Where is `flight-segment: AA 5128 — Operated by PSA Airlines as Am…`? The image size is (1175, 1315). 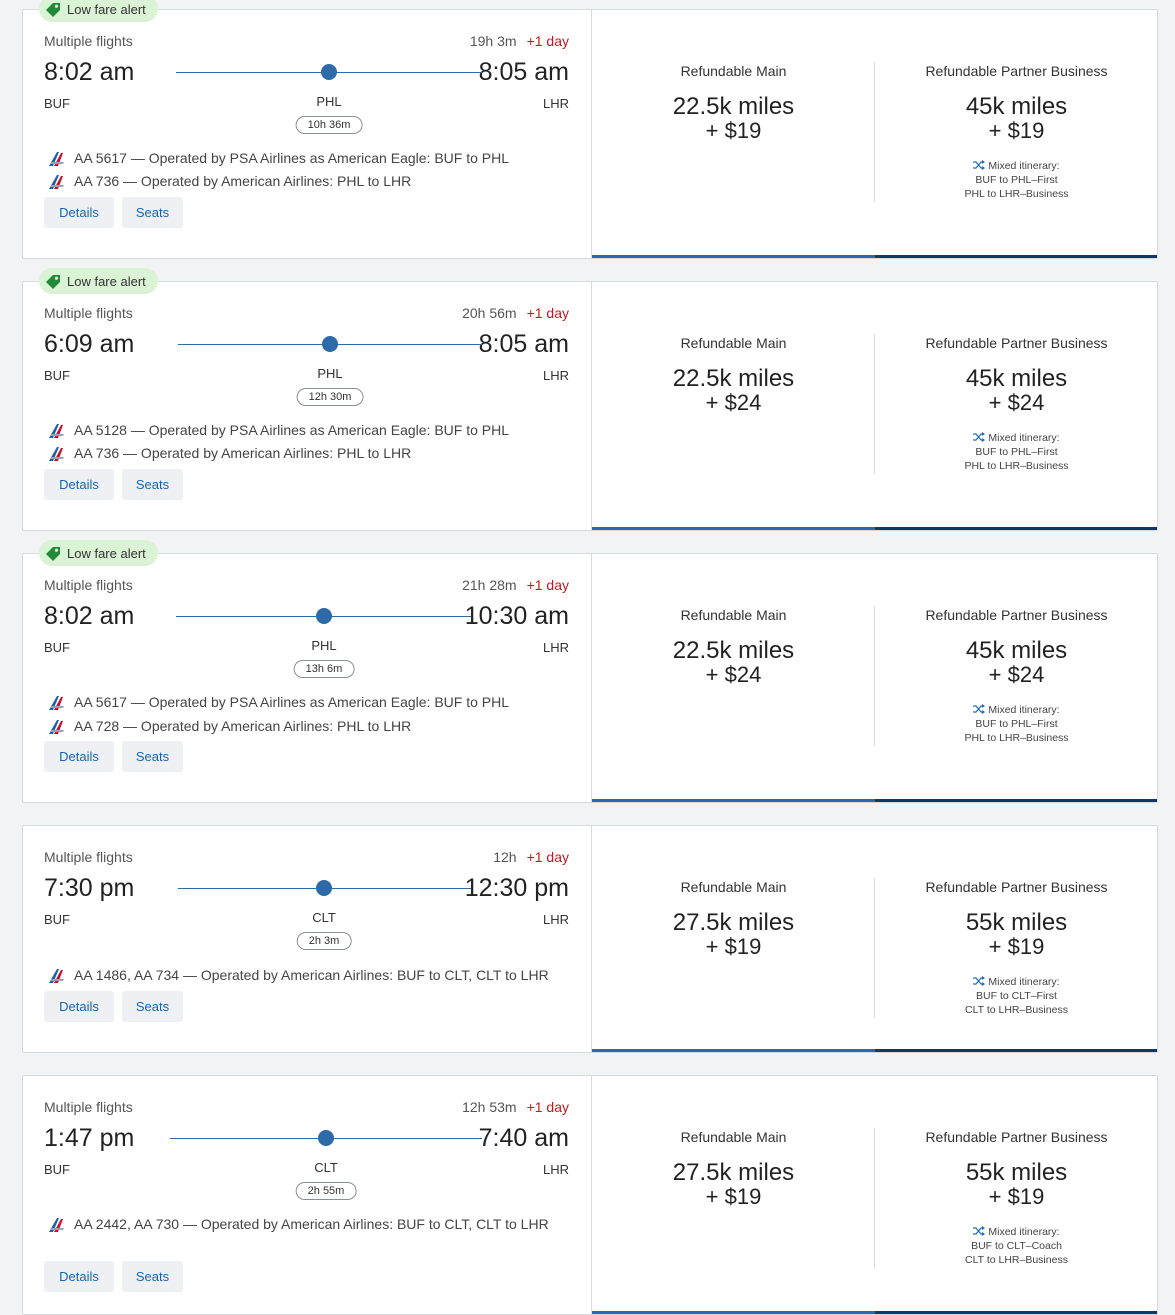 flight-segment: AA 5128 — Operated by PSA Airlines as Am… is located at coordinates (309, 430).